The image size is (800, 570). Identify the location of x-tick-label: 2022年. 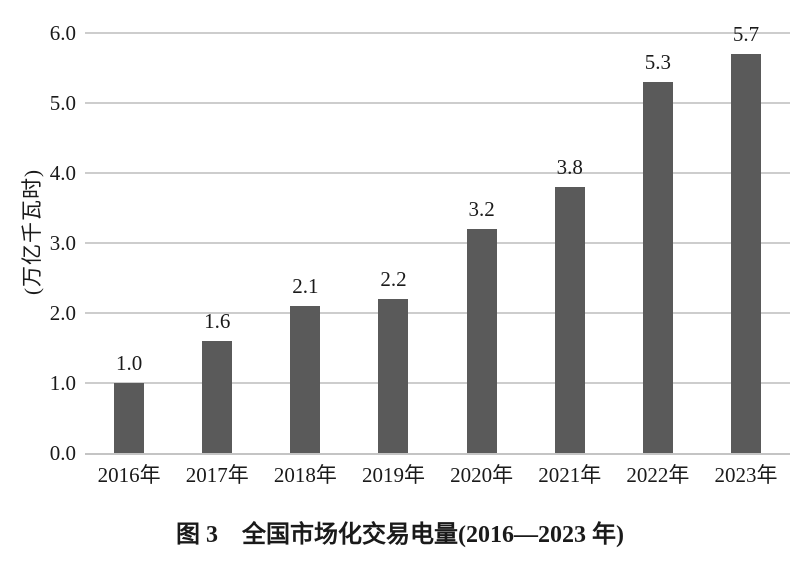
(658, 475).